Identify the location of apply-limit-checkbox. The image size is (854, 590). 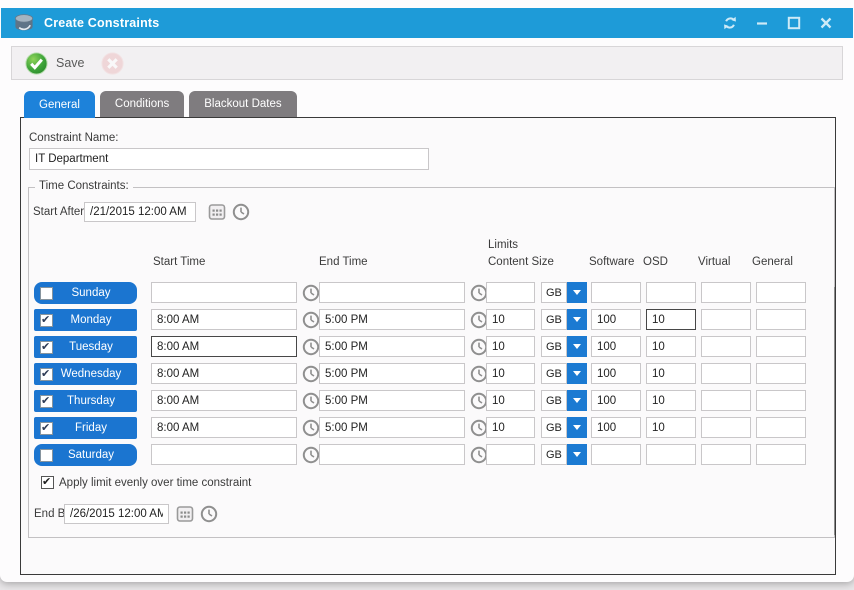
(47, 482).